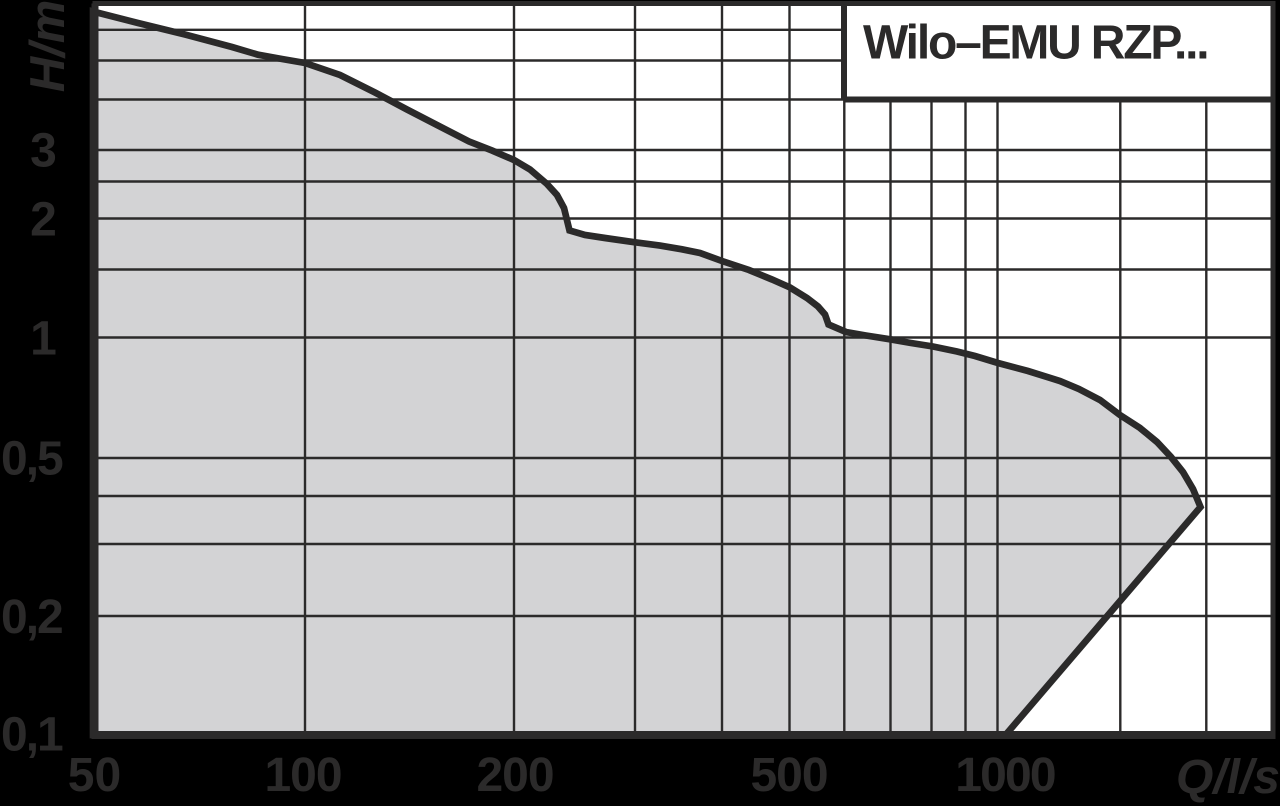 The width and height of the screenshot is (1280, 806). Describe the element at coordinates (48, 46) in the screenshot. I see `svg-text: H/m` at that location.